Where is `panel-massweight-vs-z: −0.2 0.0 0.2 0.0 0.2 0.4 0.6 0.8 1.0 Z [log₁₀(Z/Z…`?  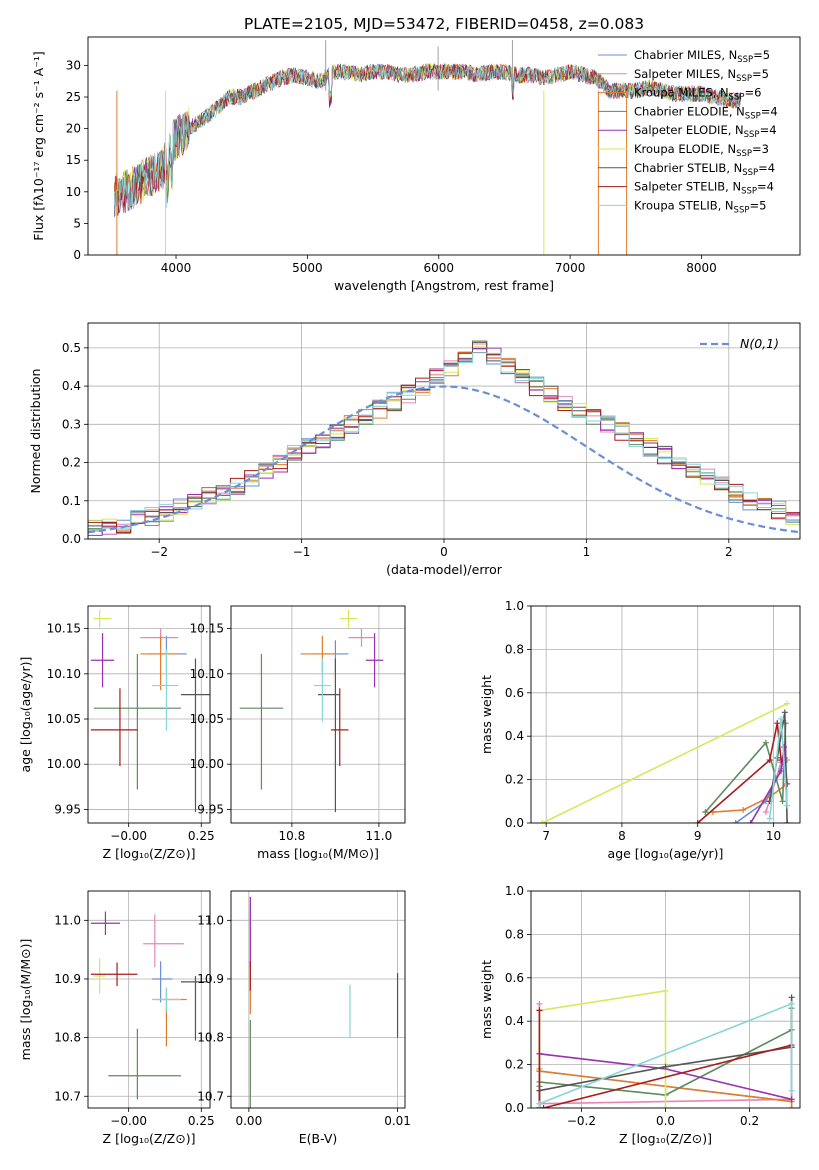 panel-massweight-vs-z: −0.2 0.0 0.2 0.0 0.2 0.4 0.6 0.8 1.0 Z [log₁₀(Z/Z… is located at coordinates (640, 1015).